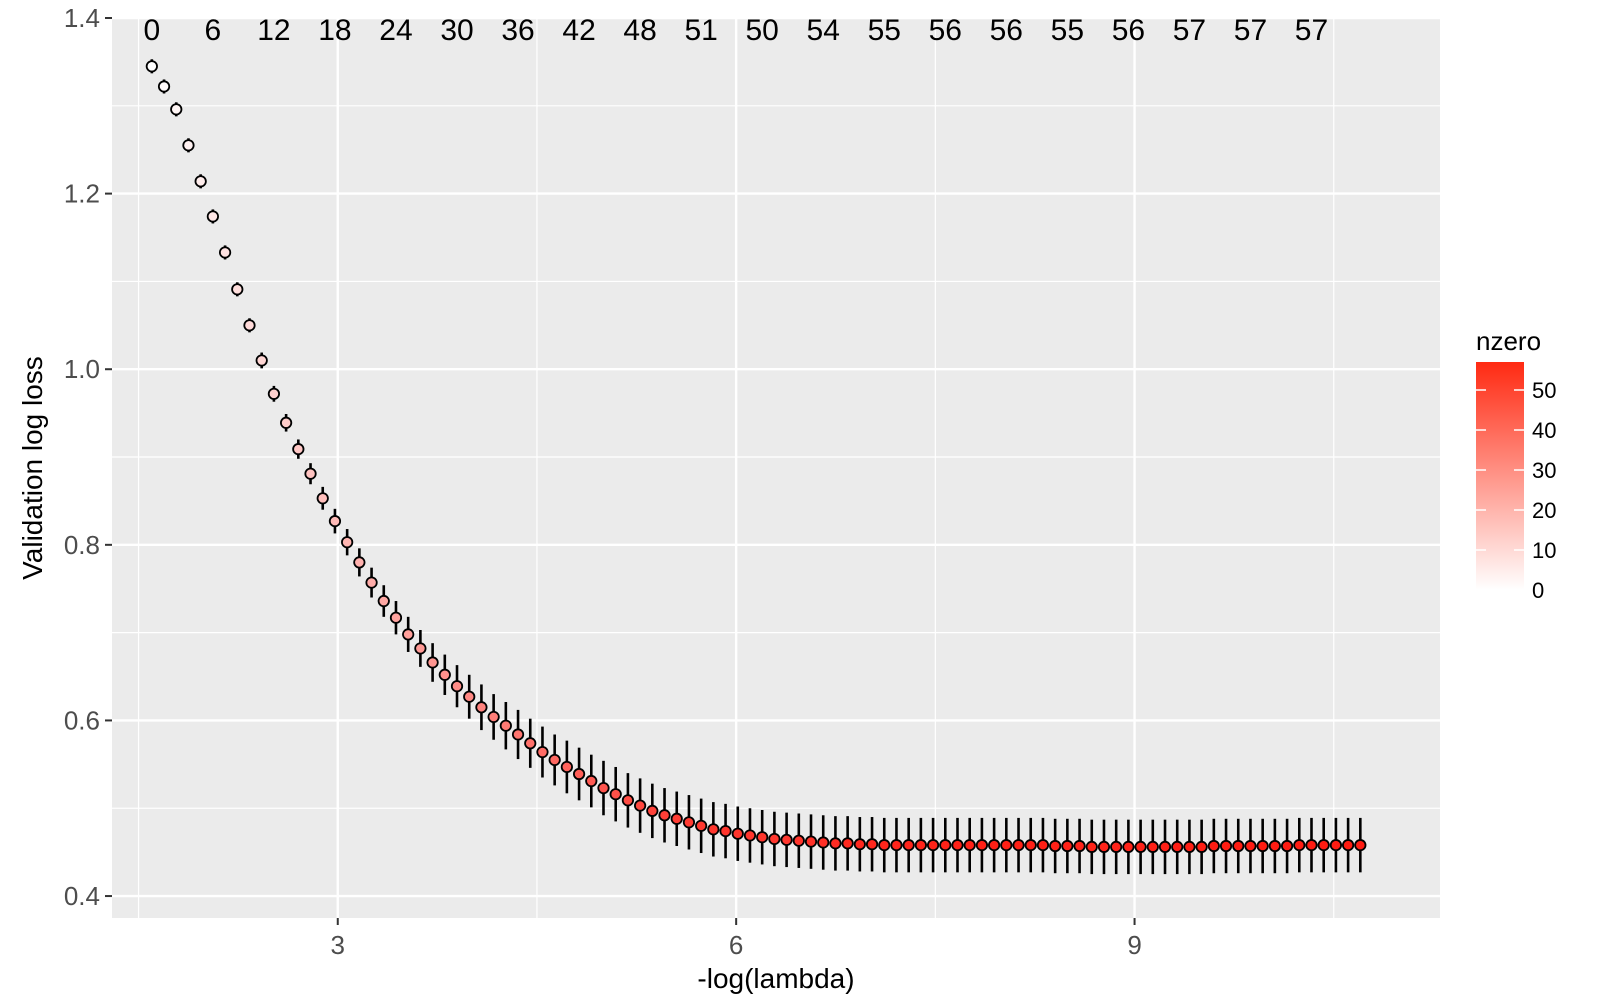 The width and height of the screenshot is (1600, 1005). What do you see at coordinates (1134, 945) in the screenshot?
I see `x-tick-label: 9` at bounding box center [1134, 945].